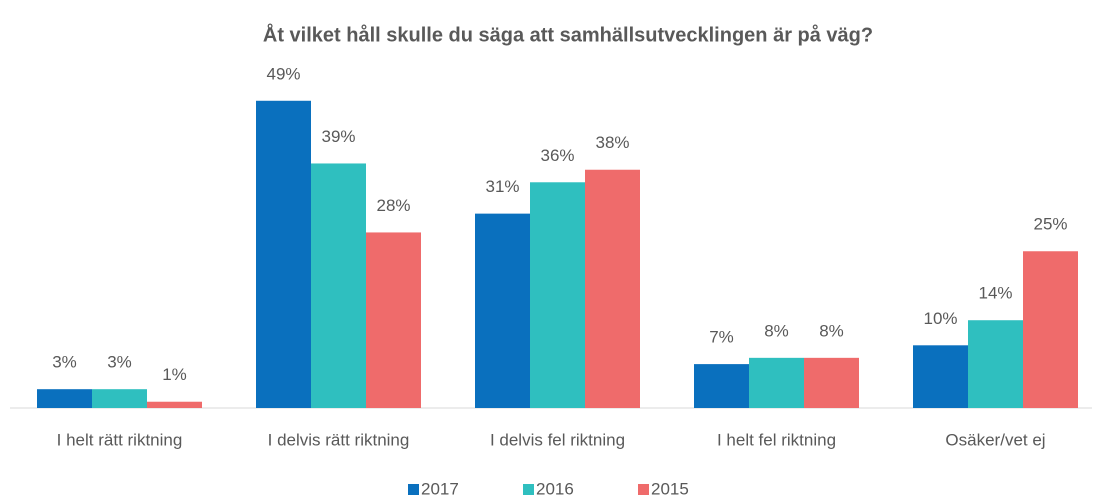  What do you see at coordinates (555, 488) in the screenshot?
I see `legend-label: 2016` at bounding box center [555, 488].